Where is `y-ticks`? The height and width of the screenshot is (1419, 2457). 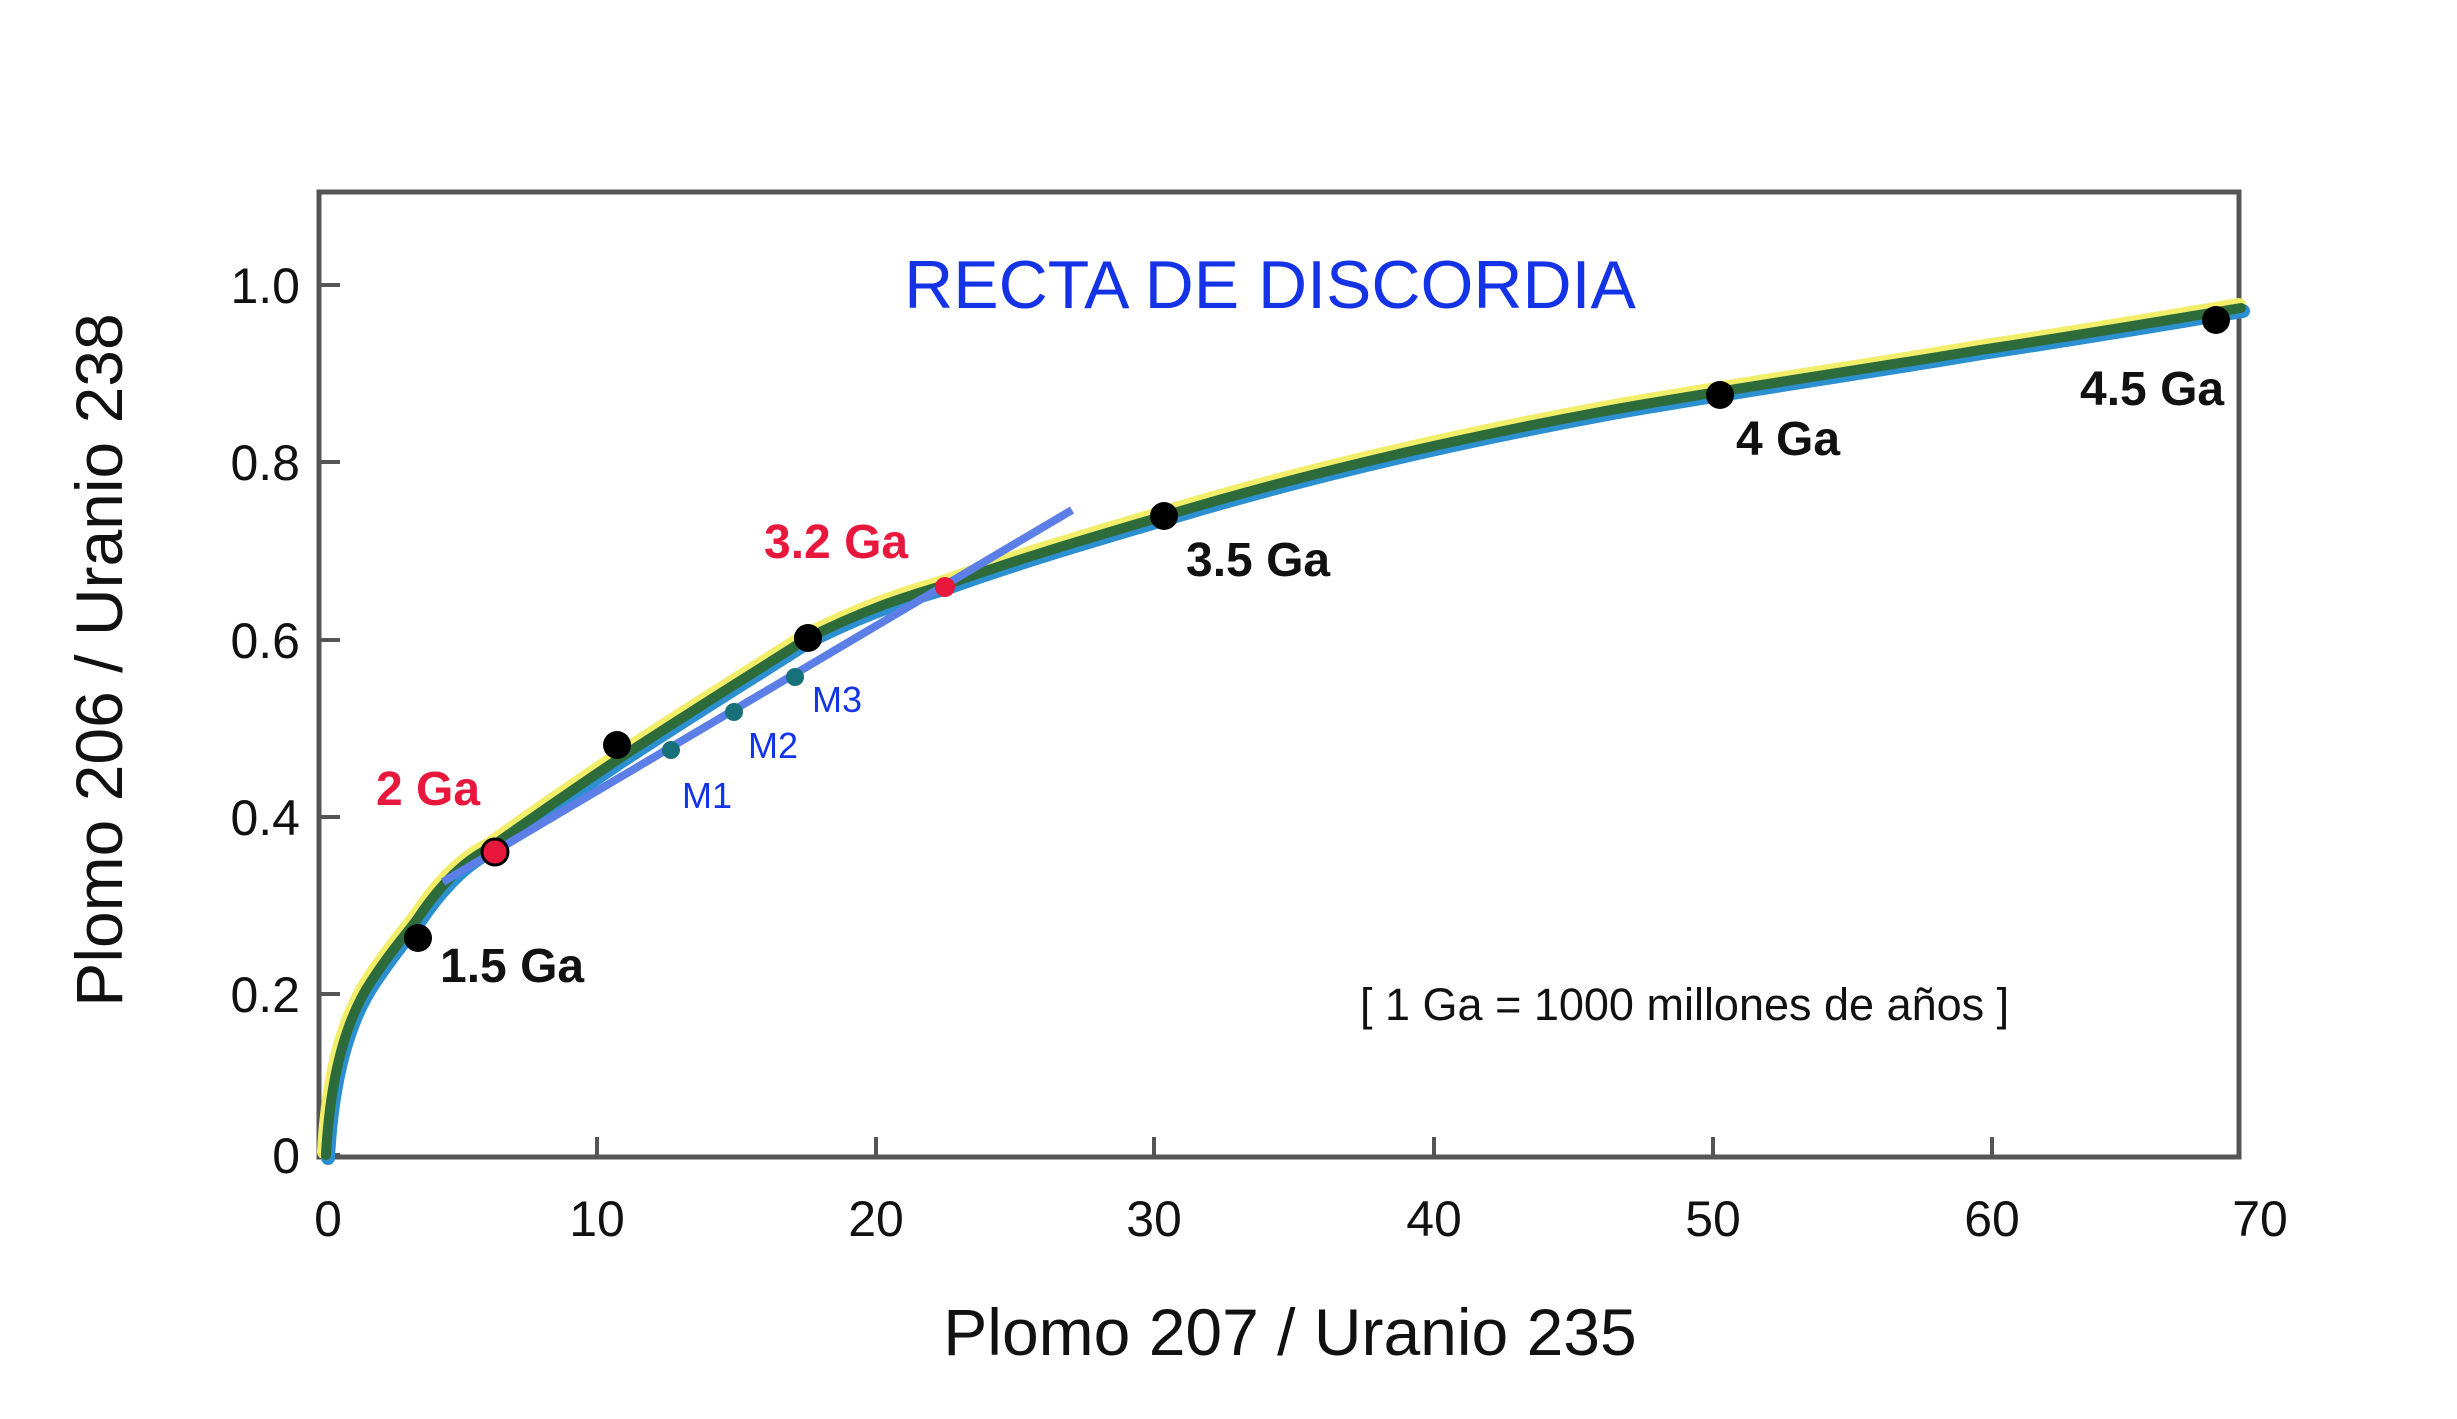 y-ticks is located at coordinates (329, 720).